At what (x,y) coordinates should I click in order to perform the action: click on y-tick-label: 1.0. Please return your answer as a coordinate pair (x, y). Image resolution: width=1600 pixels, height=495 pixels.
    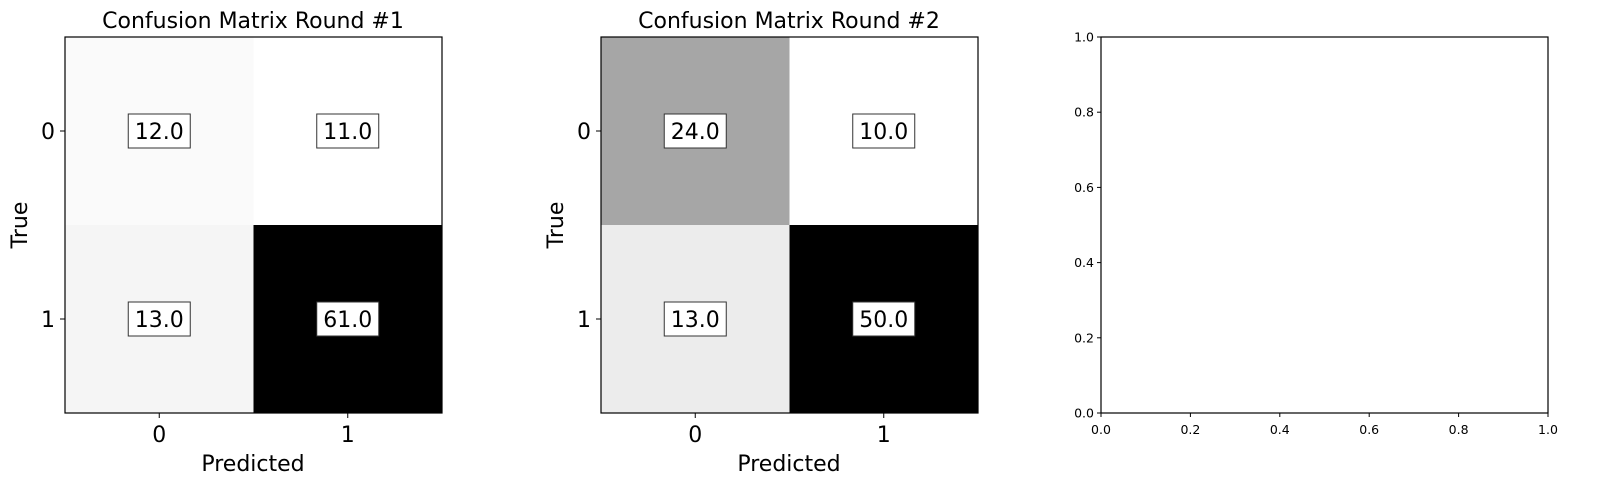
    Looking at the image, I should click on (1084, 37).